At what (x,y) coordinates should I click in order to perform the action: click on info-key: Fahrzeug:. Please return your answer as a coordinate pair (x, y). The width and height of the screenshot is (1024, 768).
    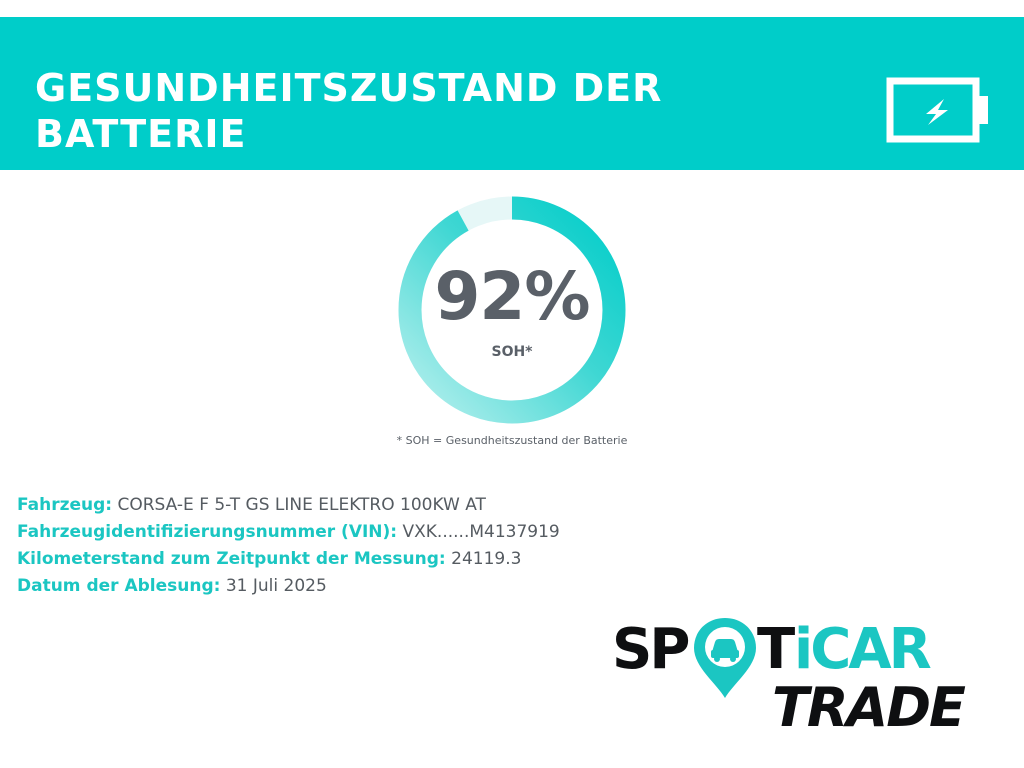
    Looking at the image, I should click on (65, 505).